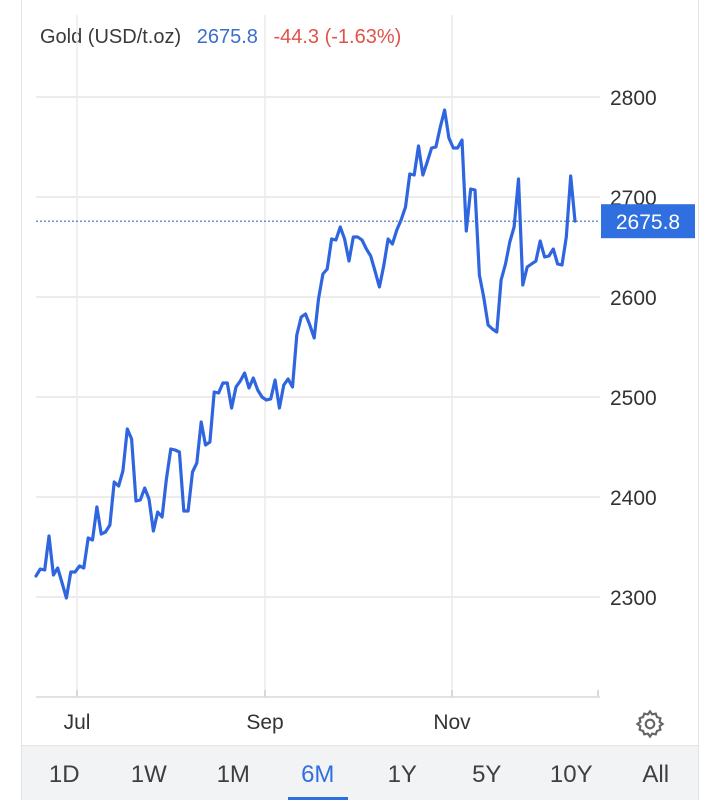  I want to click on range-tab-1w: 1W, so click(148, 774).